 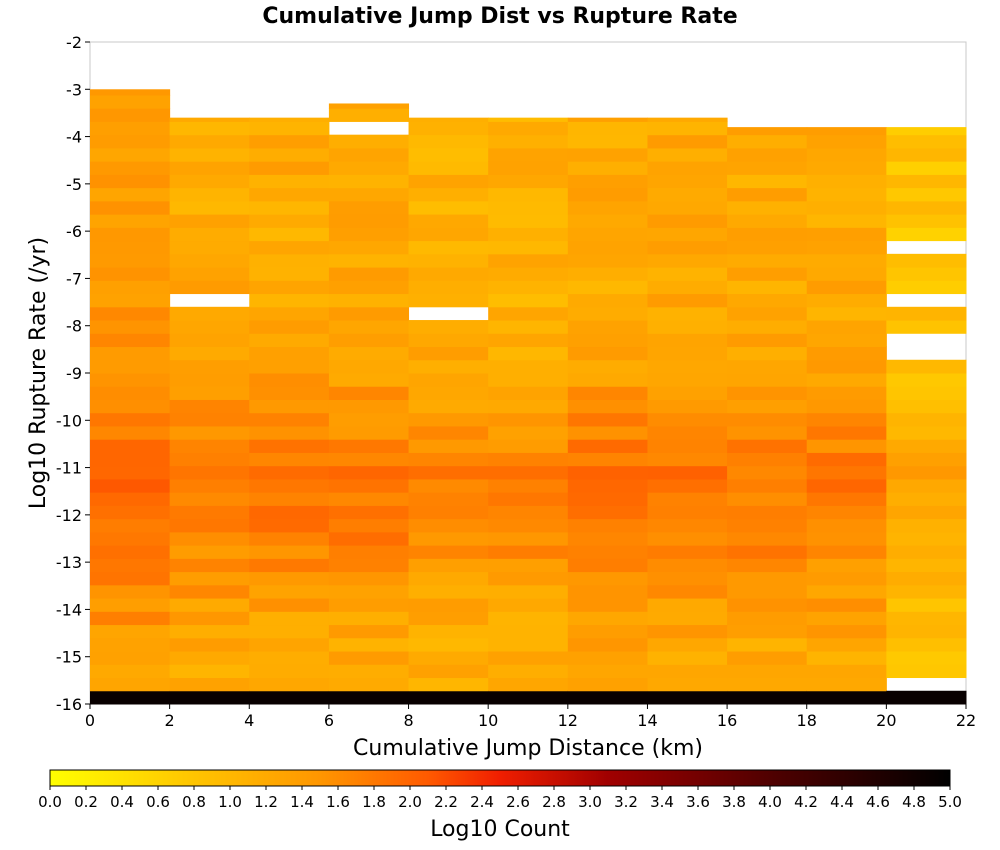 I want to click on x-tick-label: 4, so click(x=249, y=720).